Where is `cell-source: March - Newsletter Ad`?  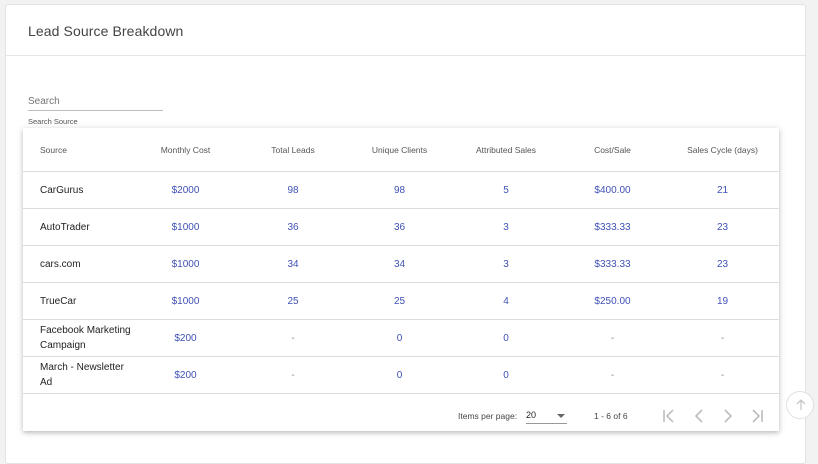 cell-source: March - Newsletter Ad is located at coordinates (77, 375).